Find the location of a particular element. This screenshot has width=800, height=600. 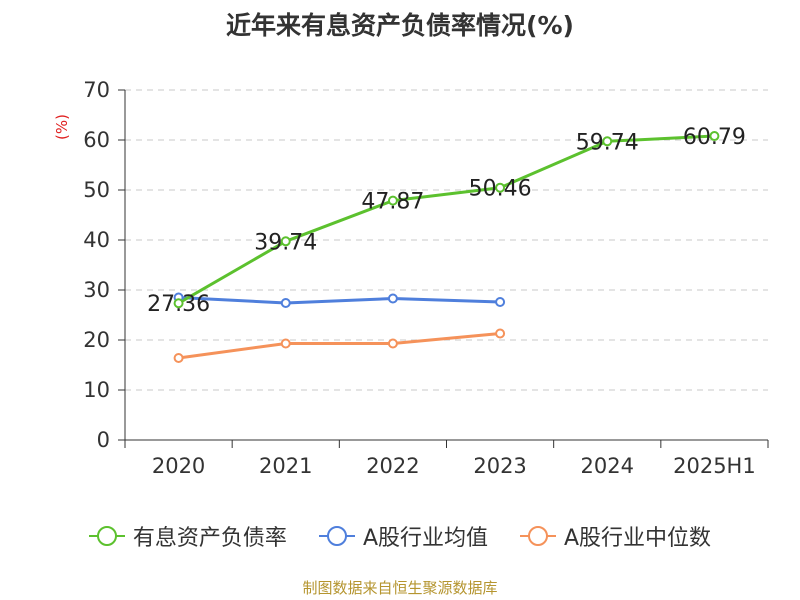

legend: 有息资产负债率 A股行业均值 A股行业中位数 is located at coordinates (400, 536).